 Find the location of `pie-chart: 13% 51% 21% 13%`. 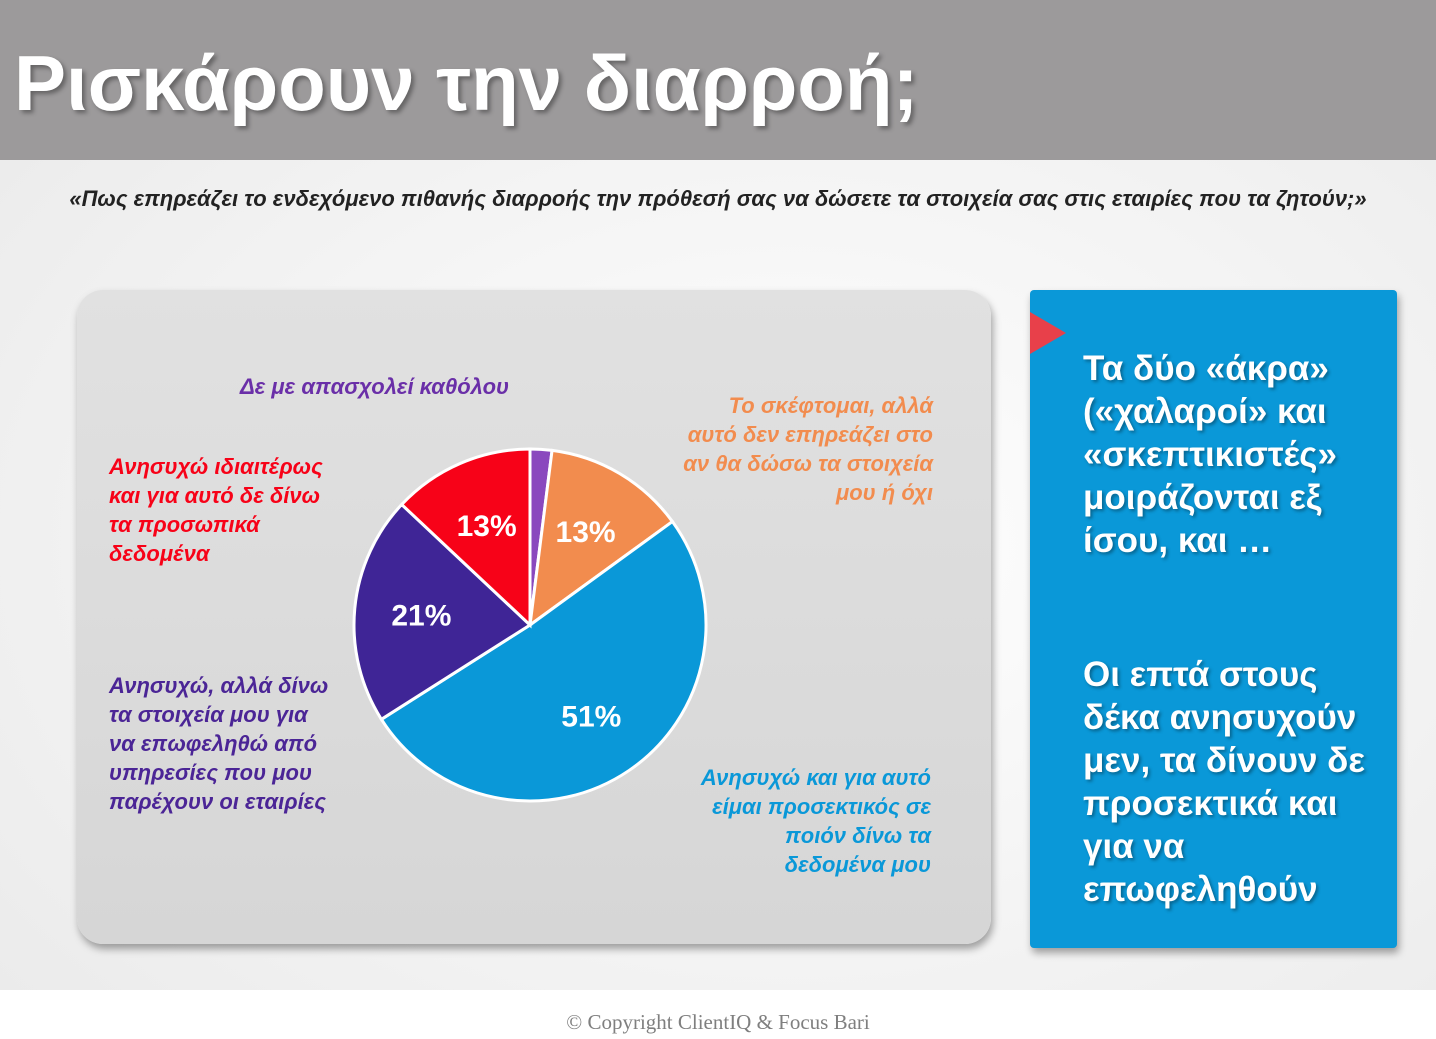

pie-chart: 13% 51% 21% 13% is located at coordinates (530, 625).